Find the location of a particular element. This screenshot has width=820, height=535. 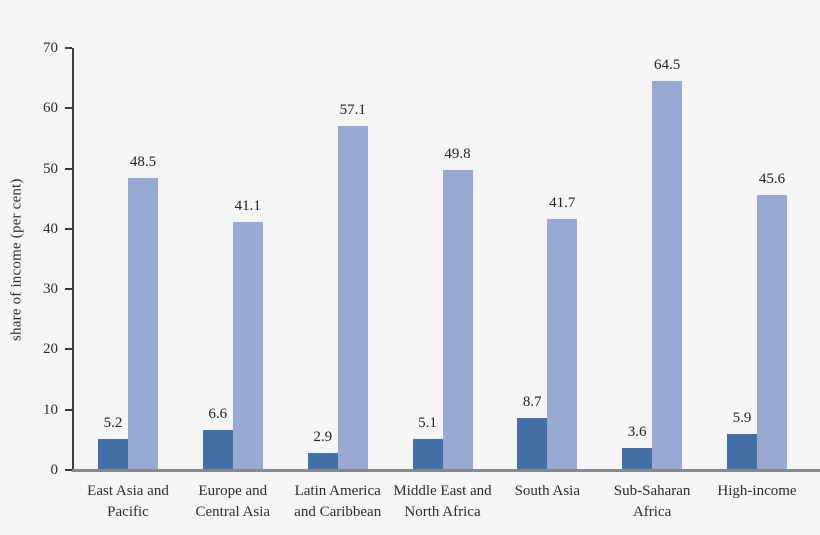

value-label-dark_blue-5: 8.7 is located at coordinates (532, 401).